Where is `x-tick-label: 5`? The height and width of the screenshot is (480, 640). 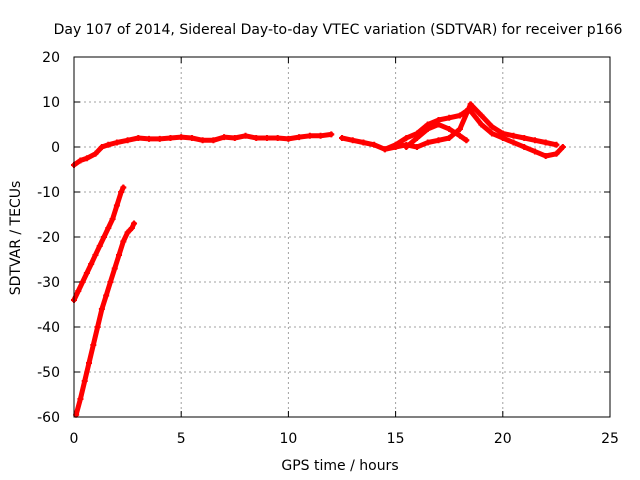
x-tick-label: 5 is located at coordinates (181, 439).